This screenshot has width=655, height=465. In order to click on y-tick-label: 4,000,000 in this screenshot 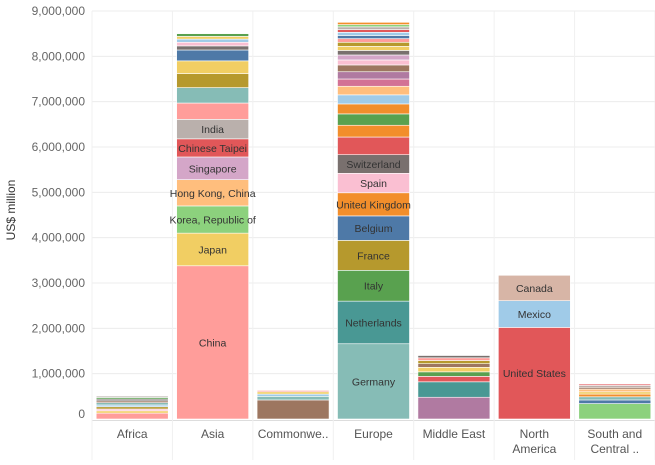, I will do `click(59, 238)`.